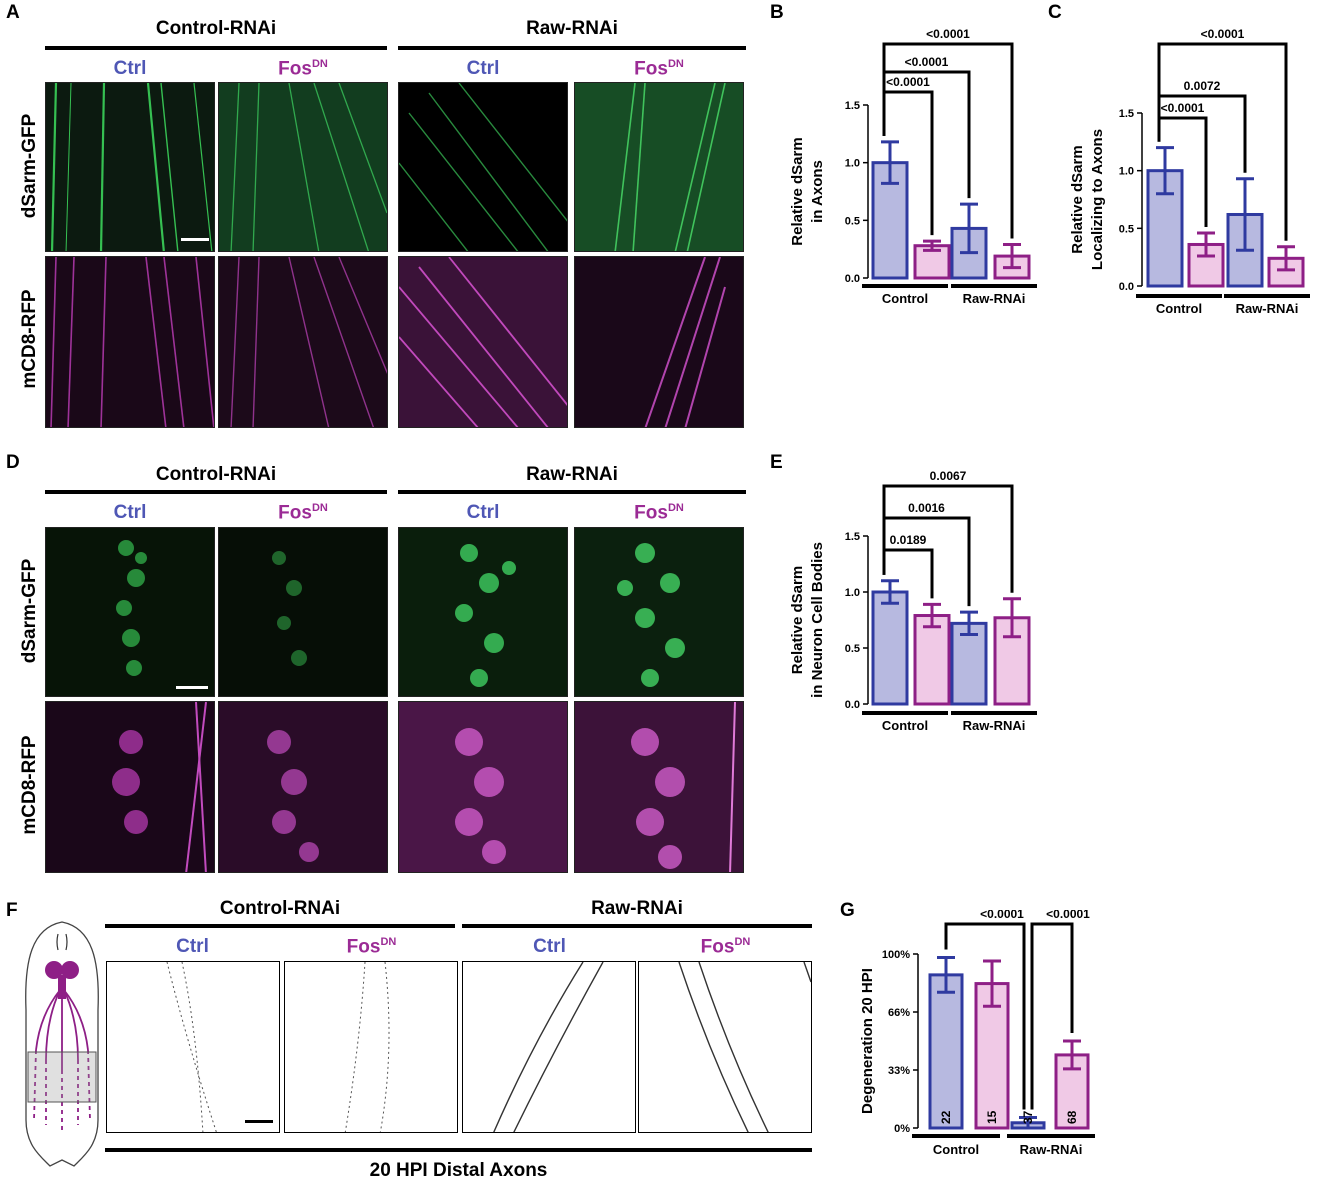  What do you see at coordinates (483, 787) in the screenshot?
I see `micrograph-d-rfp-ctrl-raw` at bounding box center [483, 787].